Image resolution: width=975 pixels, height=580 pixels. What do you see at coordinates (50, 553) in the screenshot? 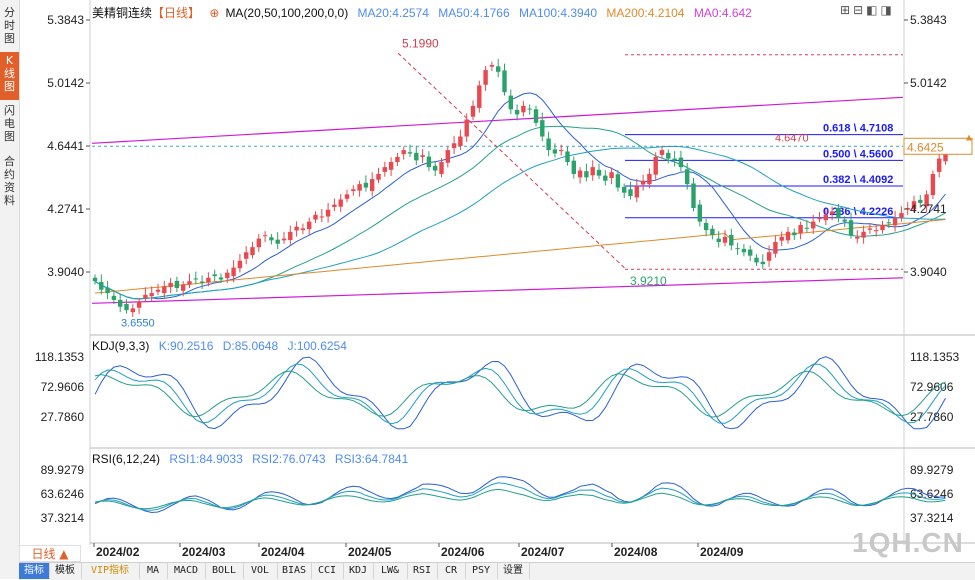
I see `period-selector-button: 日线 ▲` at bounding box center [50, 553].